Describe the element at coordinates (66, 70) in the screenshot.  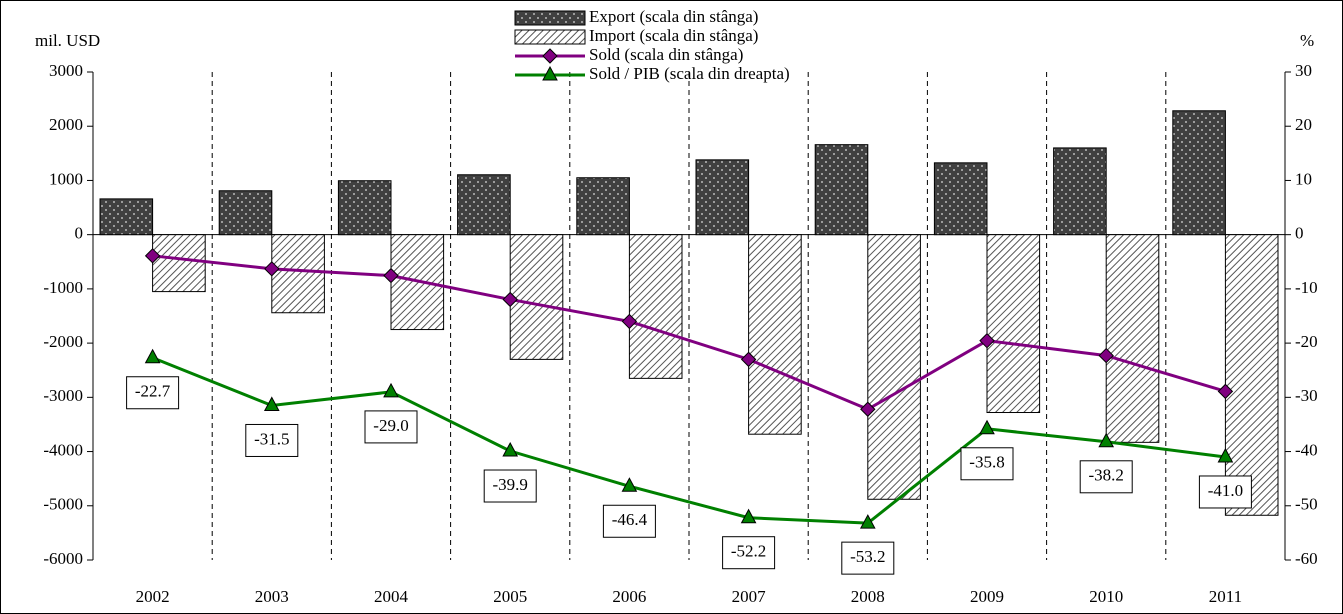
I see `y-tick-label: 3000` at that location.